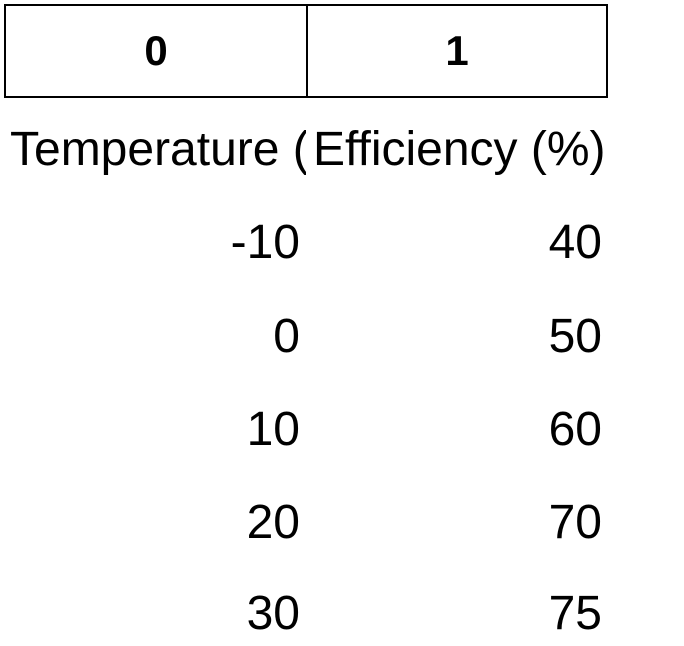  What do you see at coordinates (575, 429) in the screenshot?
I see `table-cell: 60` at bounding box center [575, 429].